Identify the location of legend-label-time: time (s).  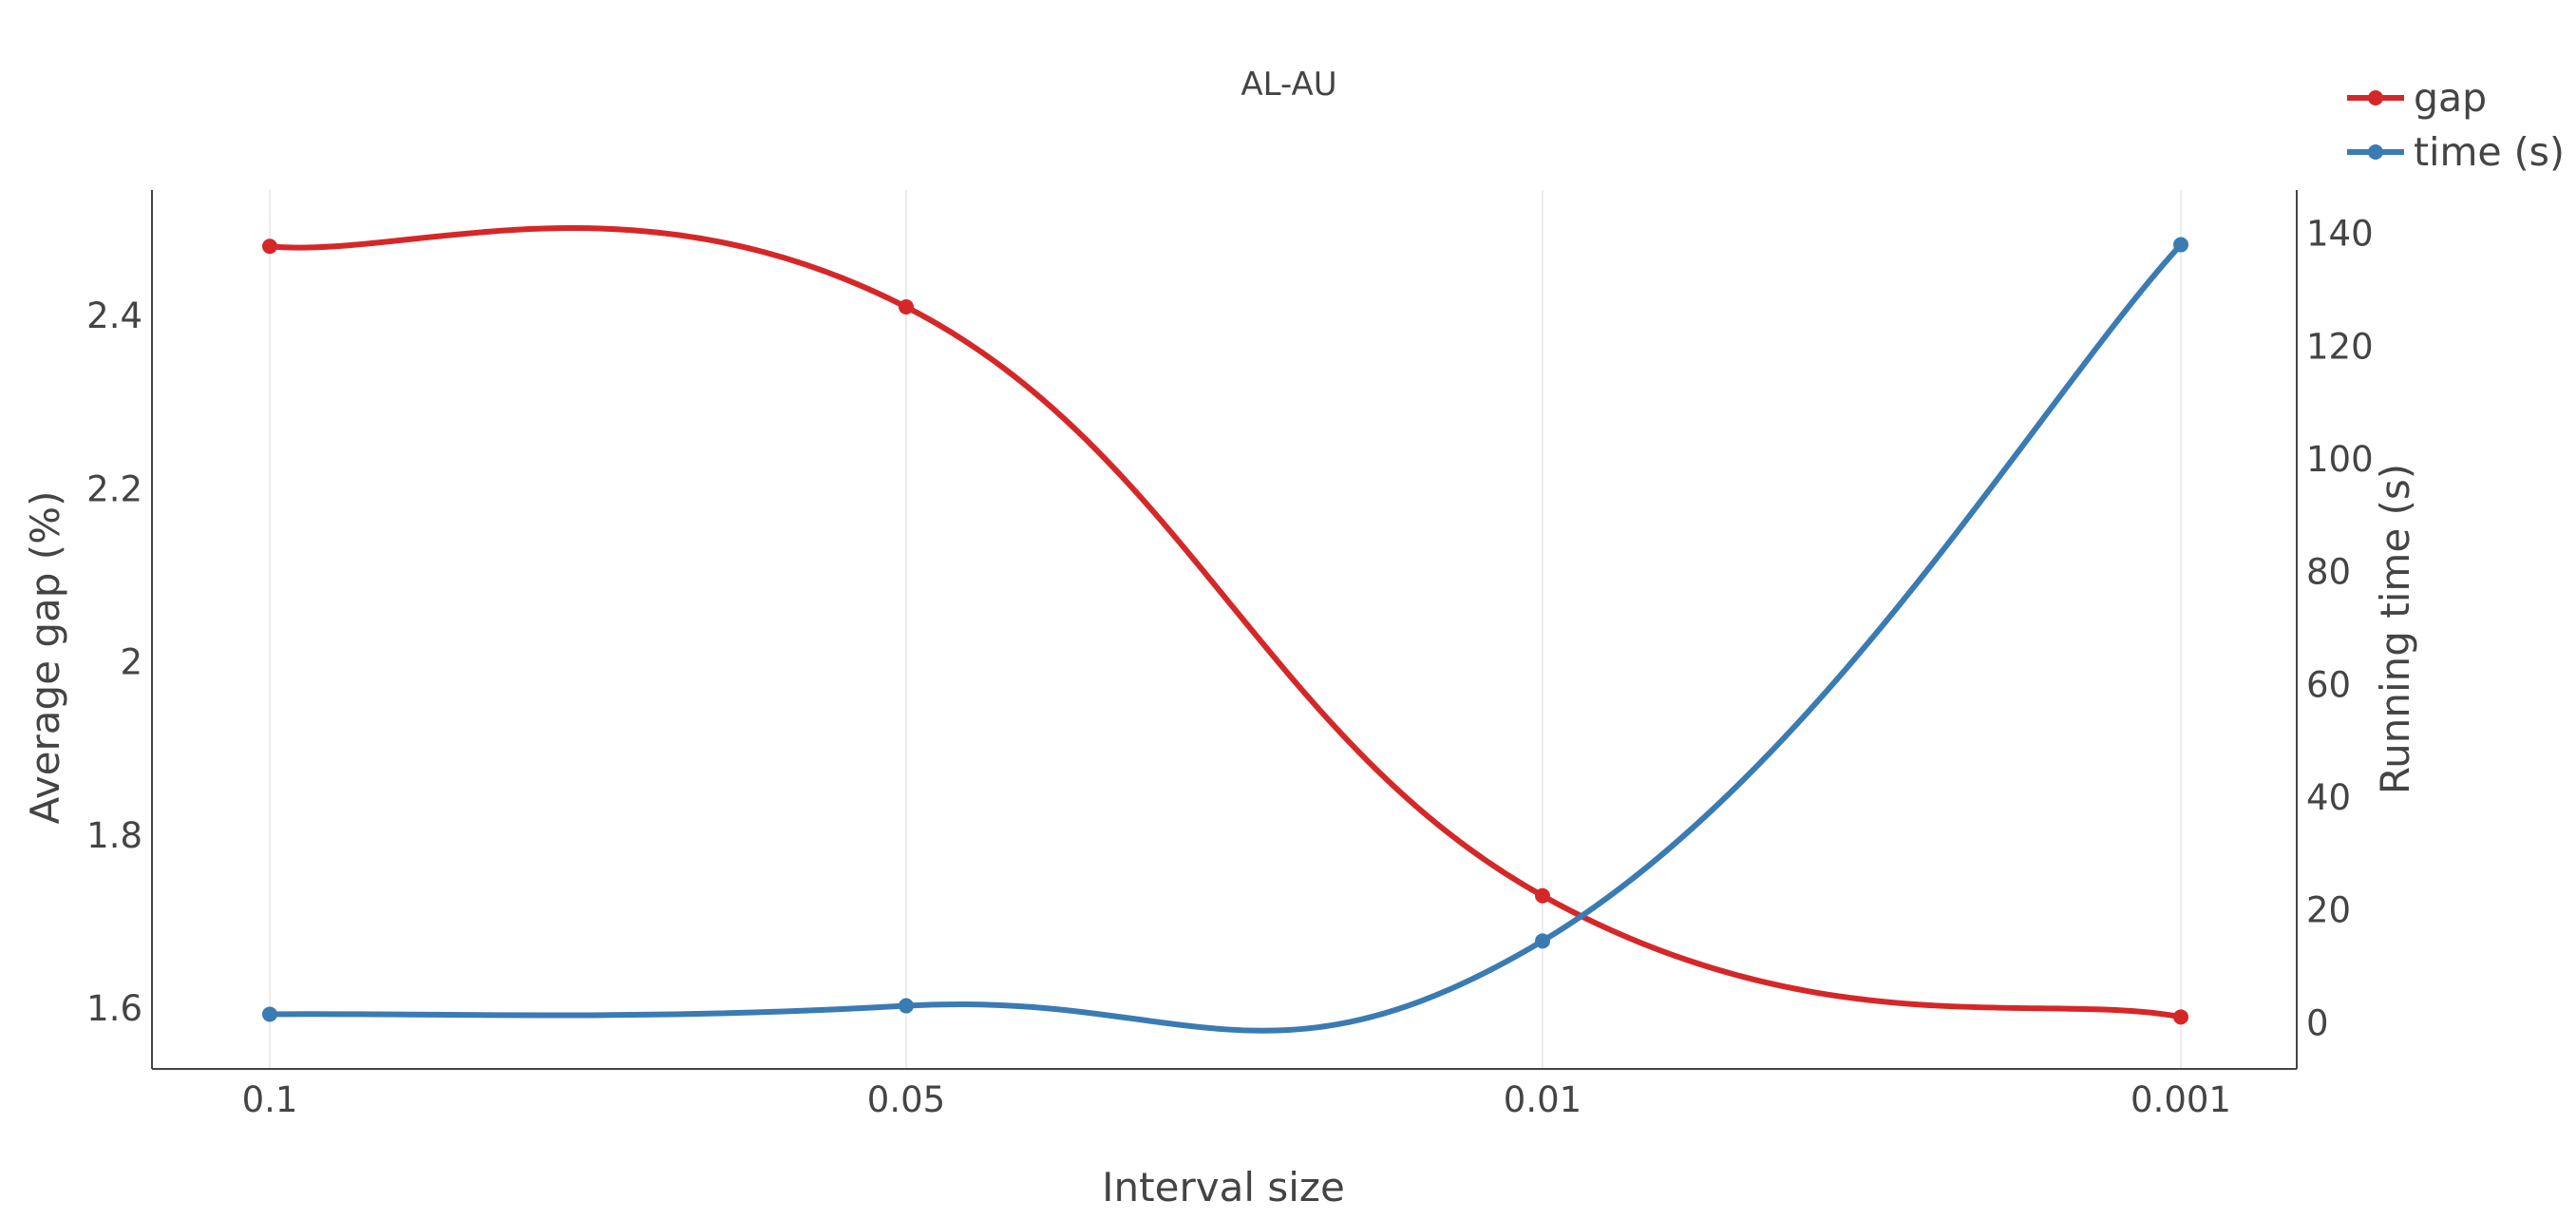
(2489, 152).